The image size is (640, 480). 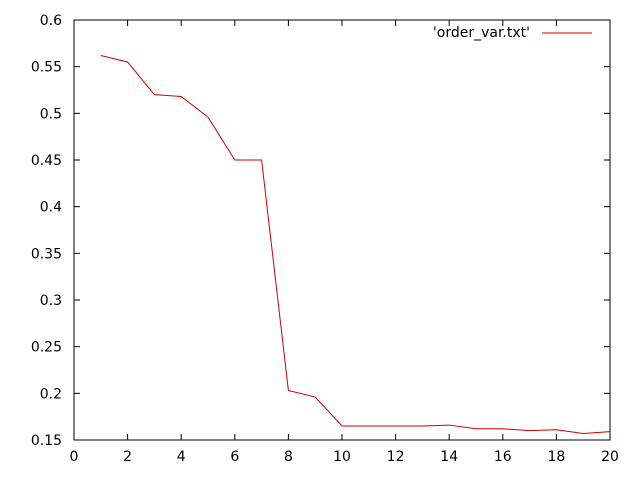 What do you see at coordinates (127, 457) in the screenshot?
I see `x-tick-label: 2` at bounding box center [127, 457].